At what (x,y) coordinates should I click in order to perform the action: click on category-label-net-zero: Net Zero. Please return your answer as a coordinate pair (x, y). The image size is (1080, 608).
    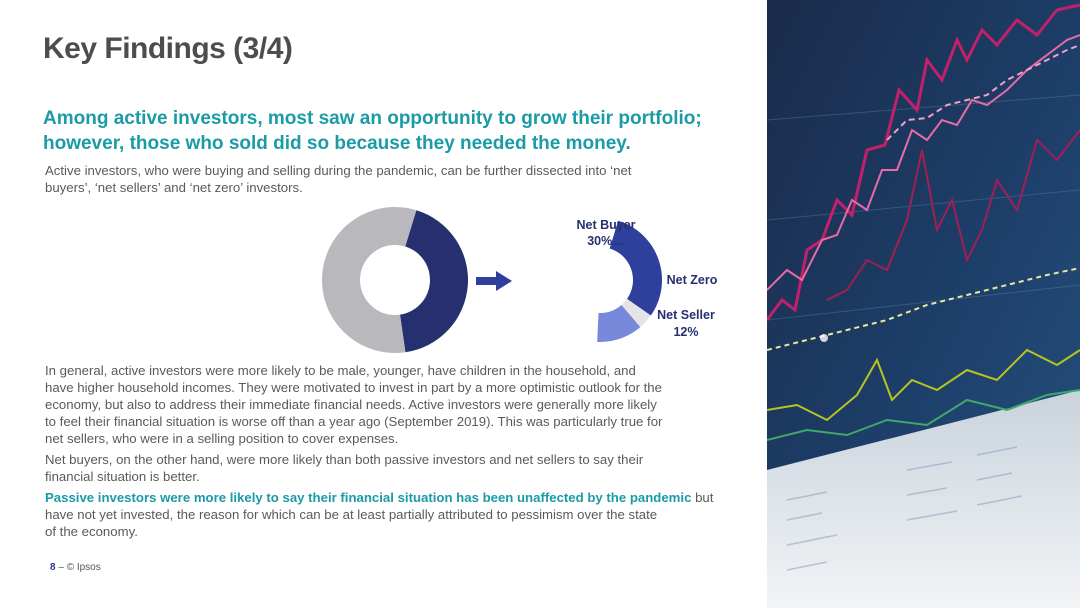
    Looking at the image, I should click on (692, 280).